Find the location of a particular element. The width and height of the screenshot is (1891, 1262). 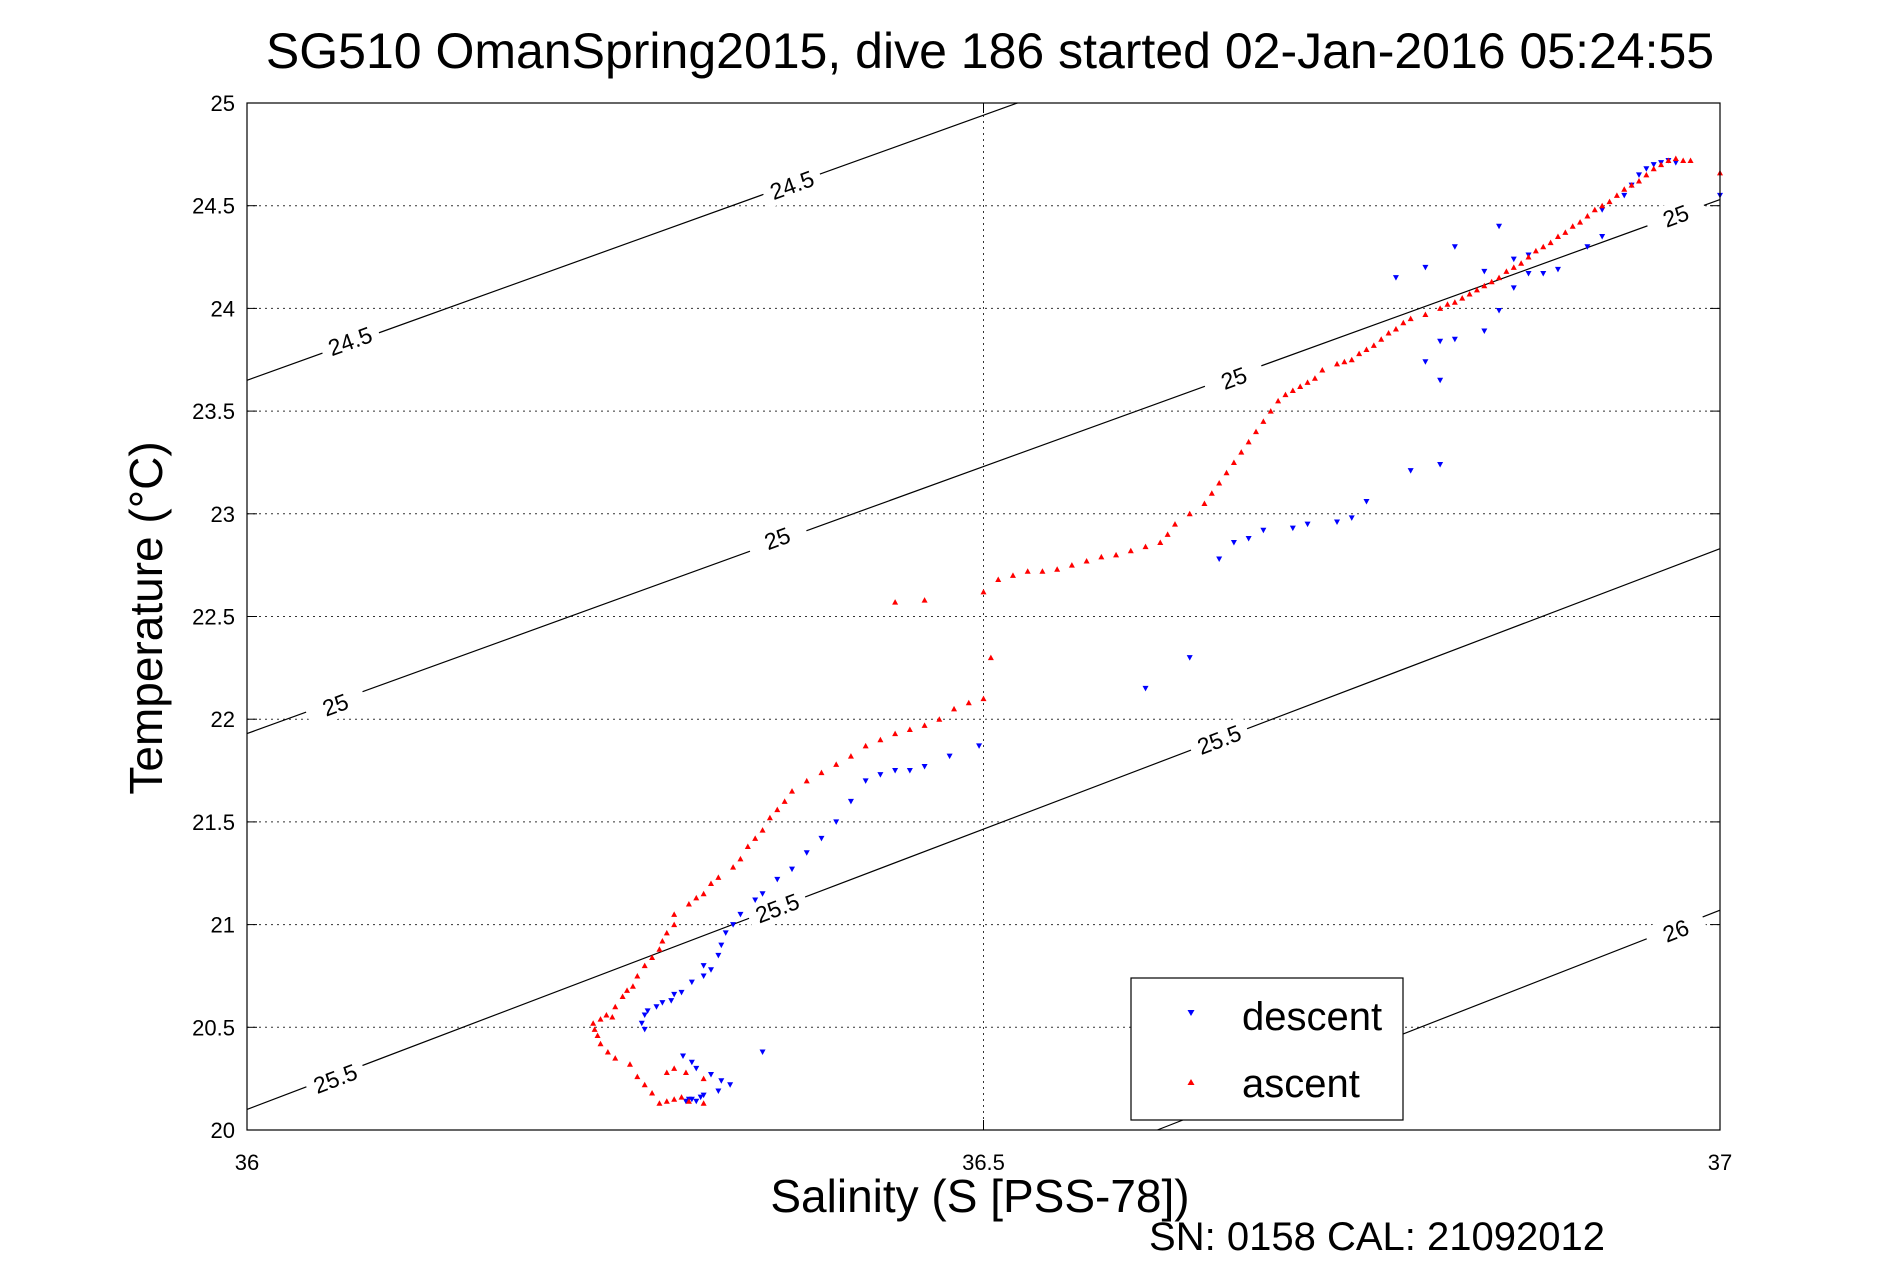

legend-descent-label: descent is located at coordinates (1312, 1017).